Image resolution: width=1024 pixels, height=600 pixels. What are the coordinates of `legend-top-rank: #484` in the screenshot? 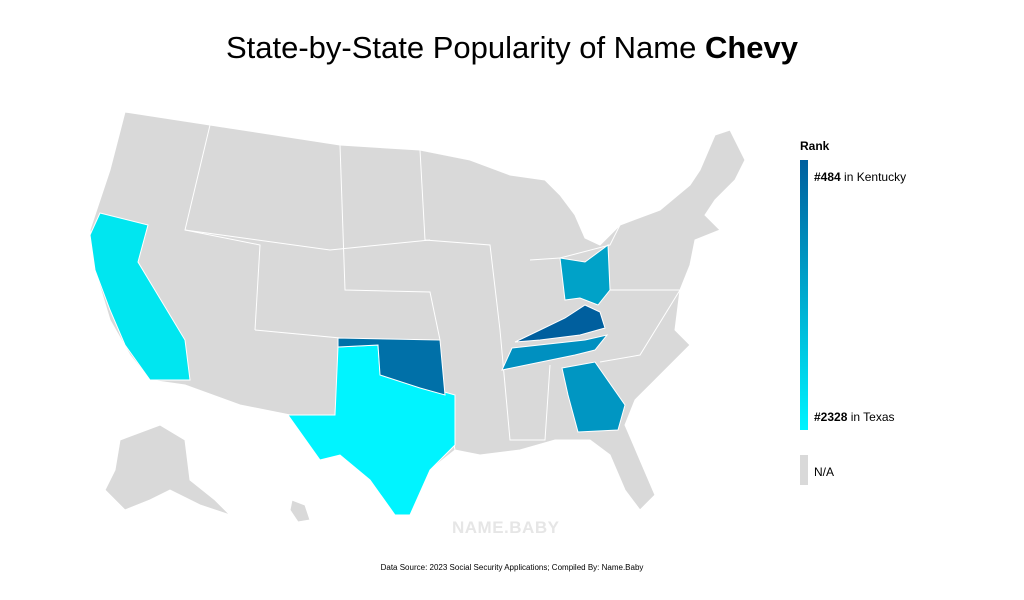 It's located at (827, 177).